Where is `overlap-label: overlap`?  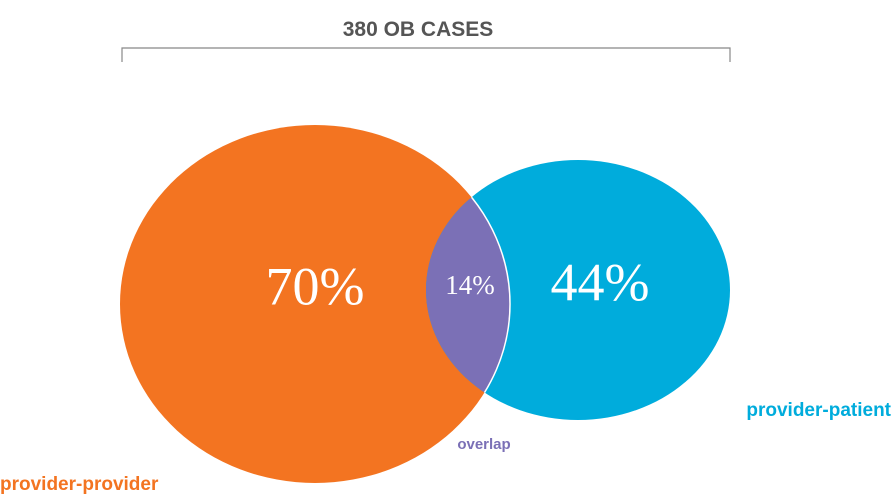
overlap-label: overlap is located at coordinates (483, 444).